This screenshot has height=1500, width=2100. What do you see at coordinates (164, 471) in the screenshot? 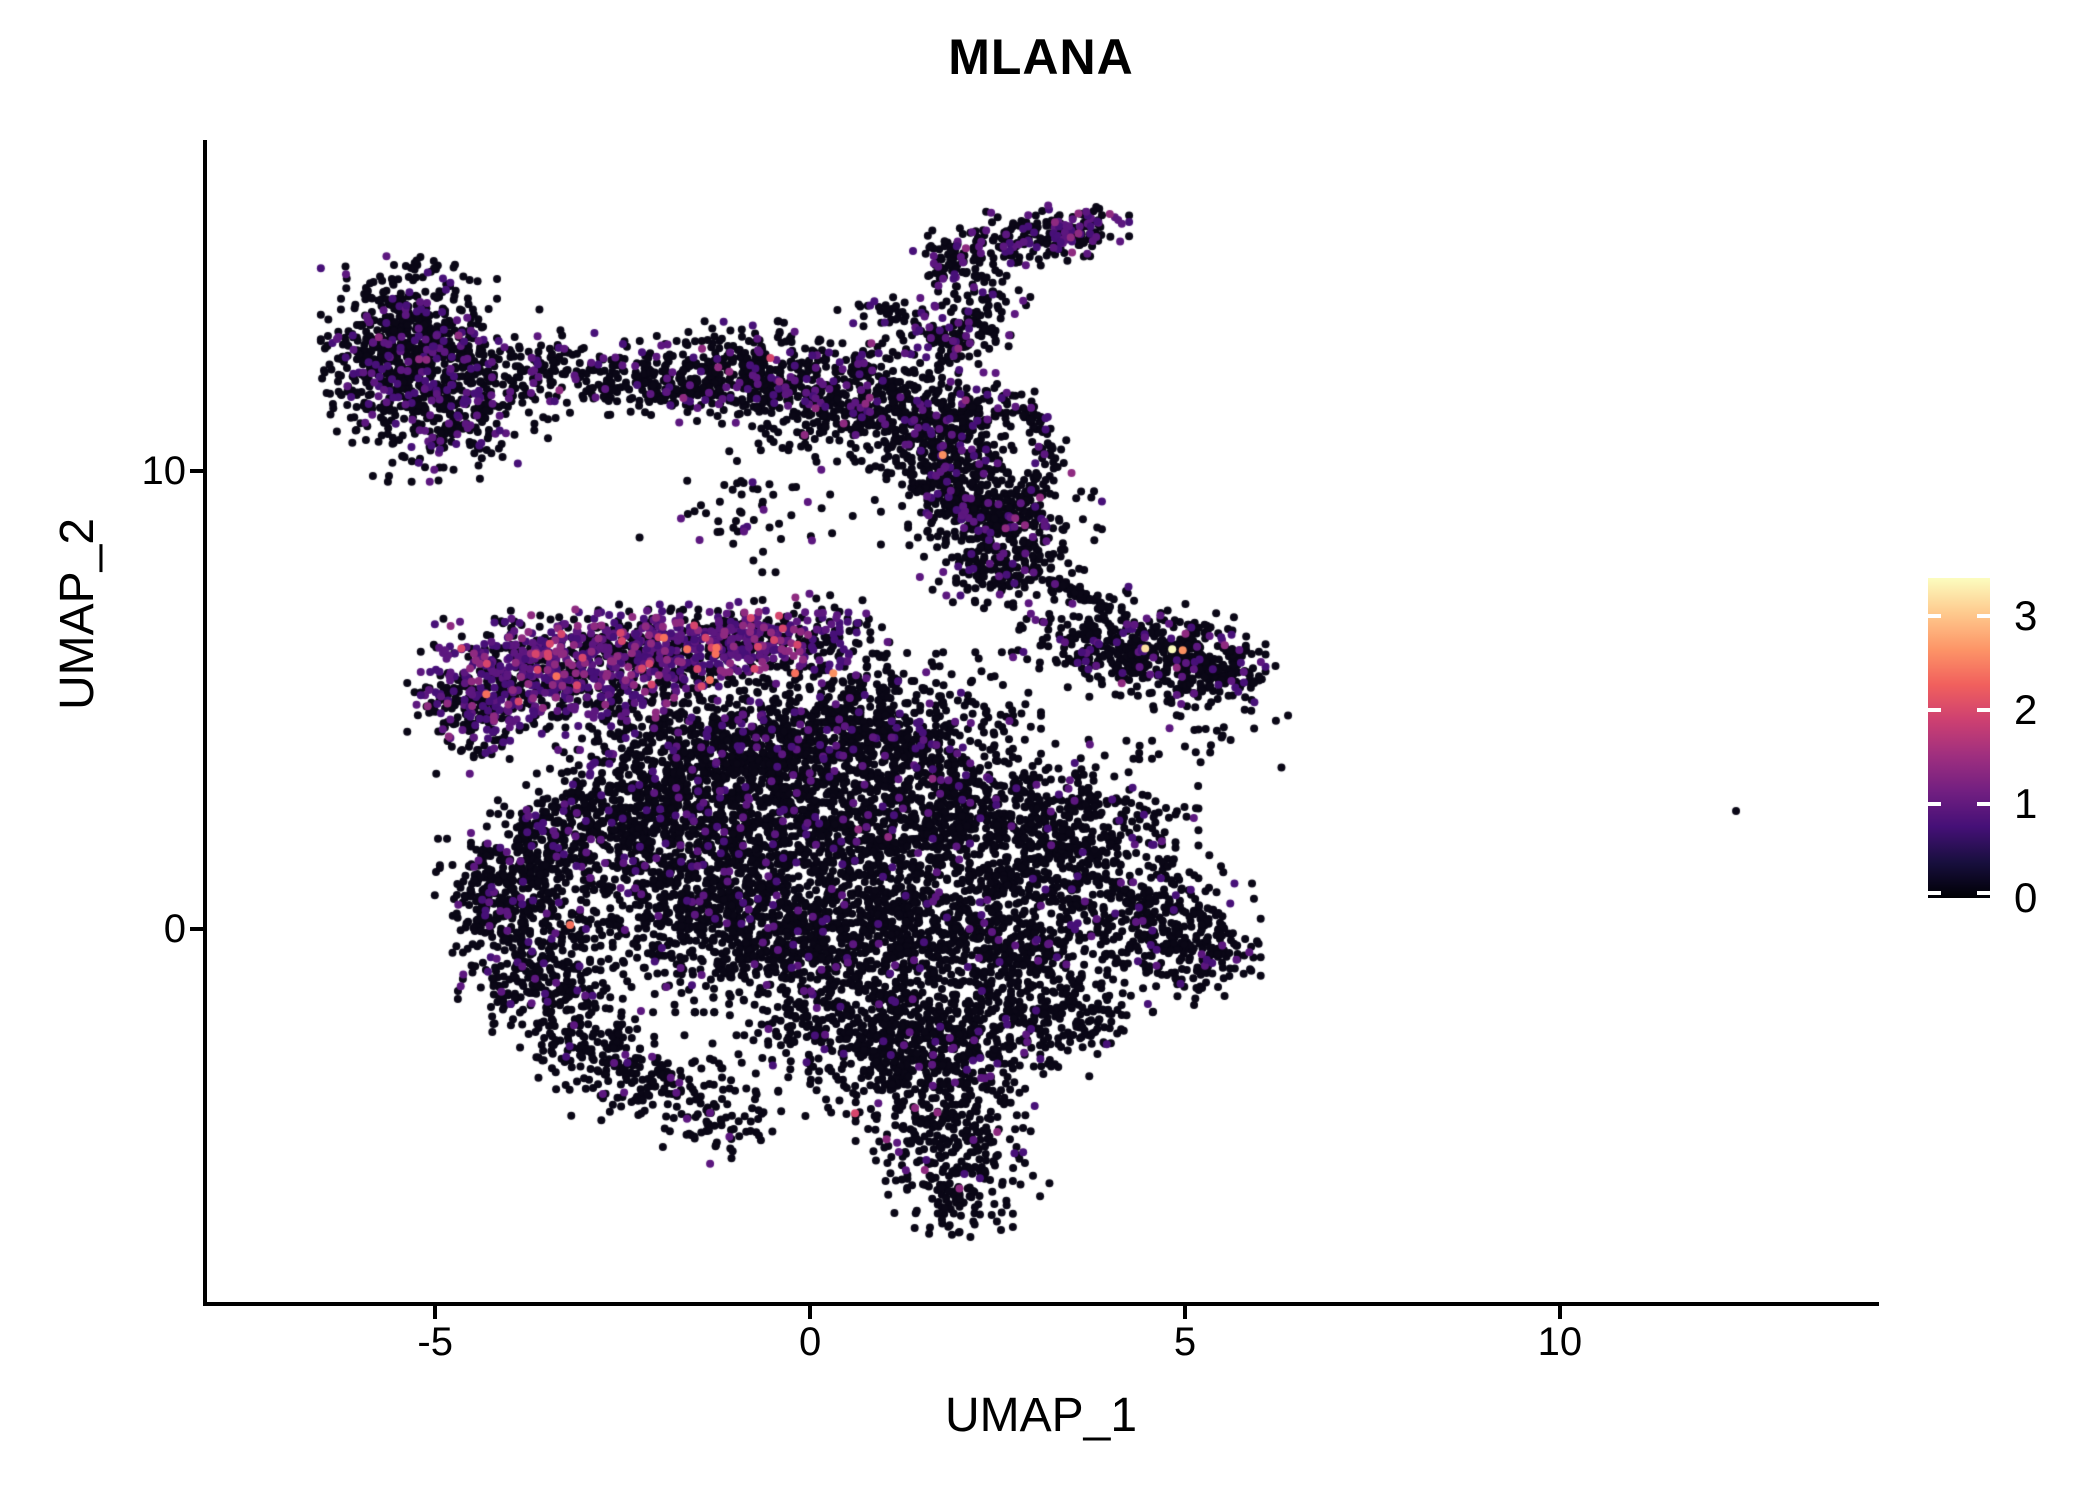
I see `y-tick-label: 10` at bounding box center [164, 471].